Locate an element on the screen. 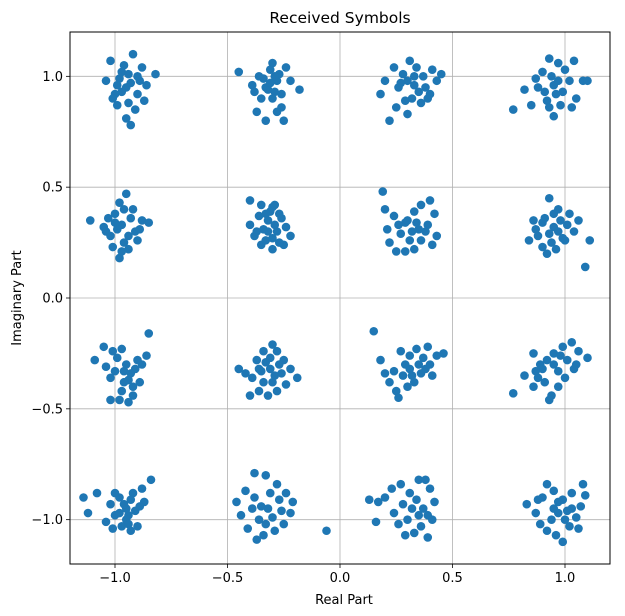 The width and height of the screenshot is (625, 616). x-tick-label: −1.0 is located at coordinates (115, 578).